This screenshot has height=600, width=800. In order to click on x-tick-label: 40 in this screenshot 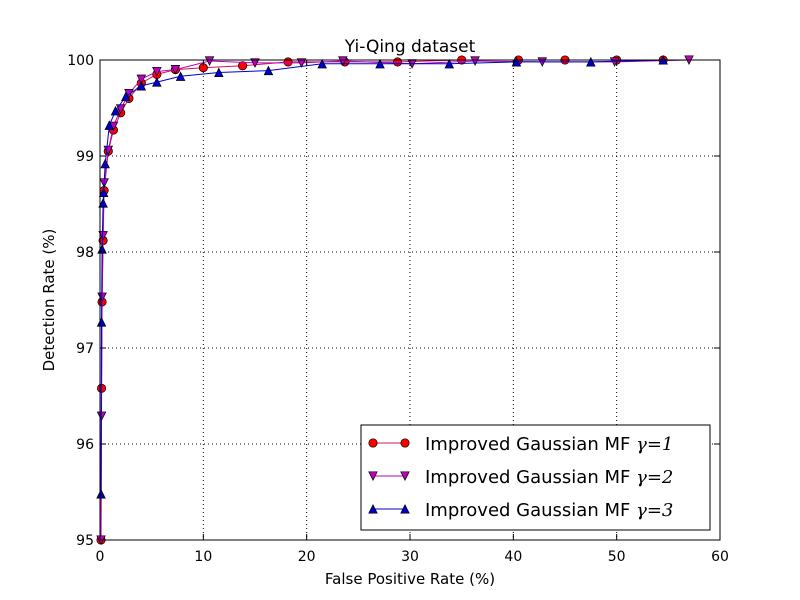, I will do `click(513, 557)`.